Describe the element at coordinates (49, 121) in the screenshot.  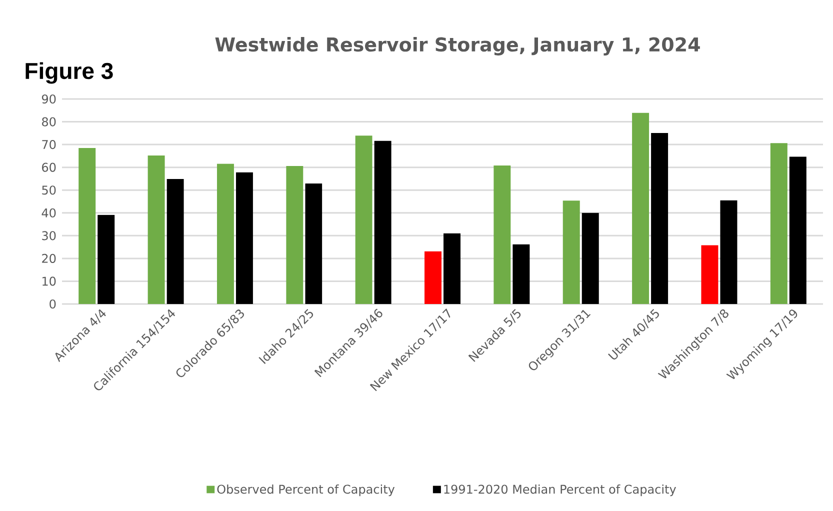
I see `y-tick-label: 80` at that location.